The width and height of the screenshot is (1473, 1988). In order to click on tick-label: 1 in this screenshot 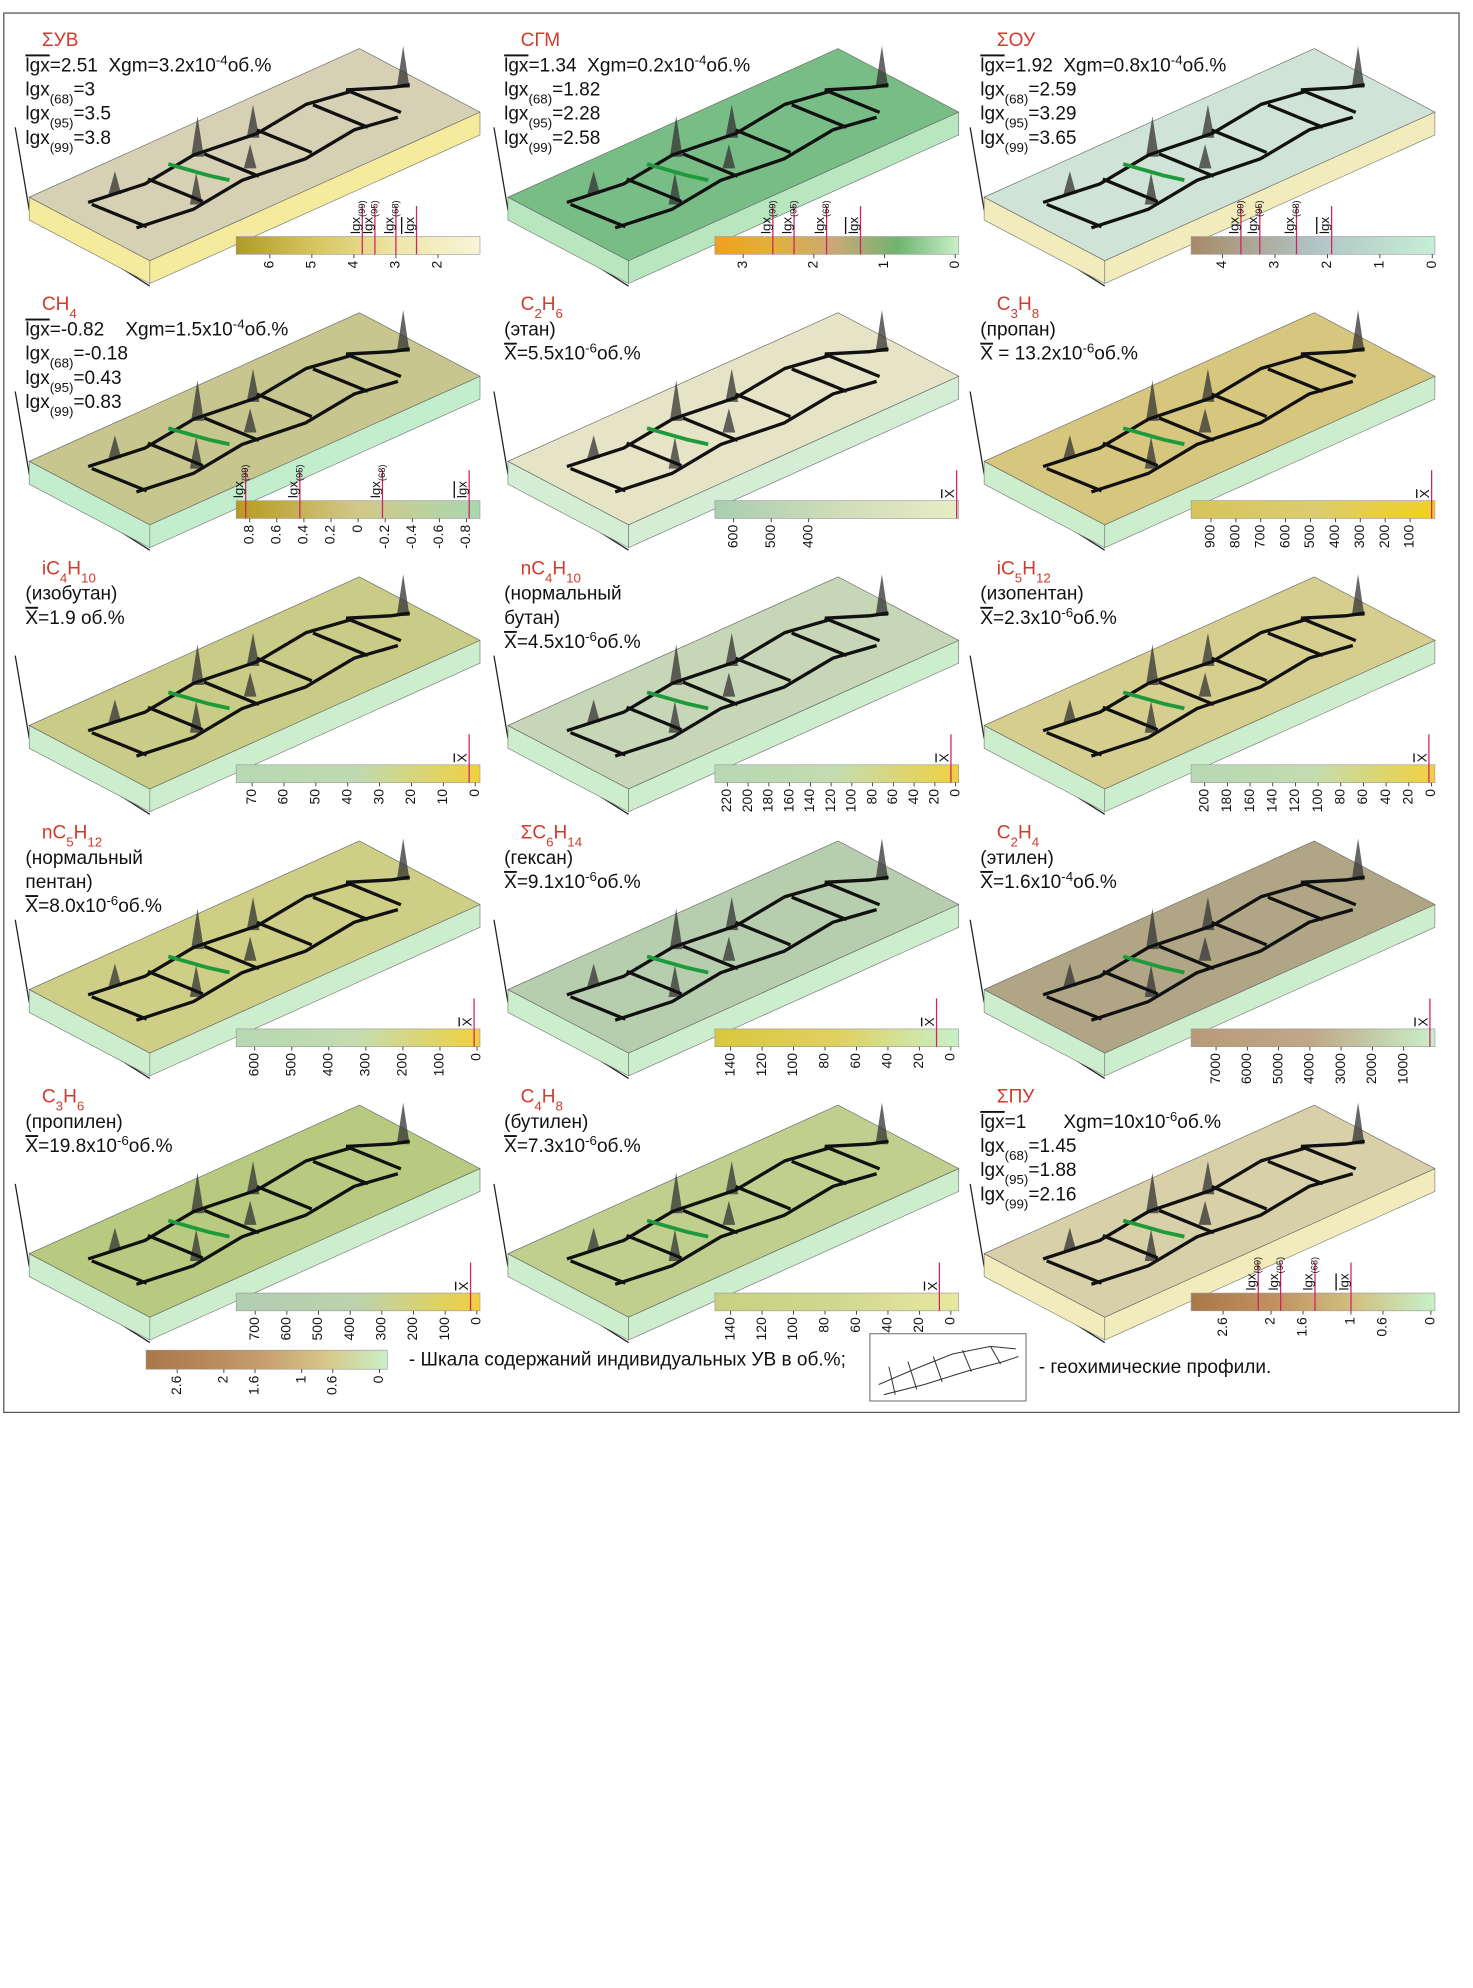, I will do `click(1350, 1321)`.